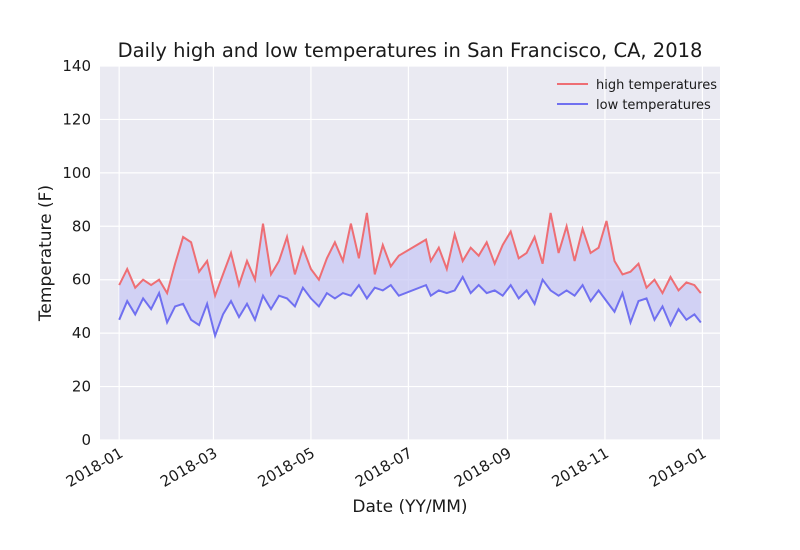 Image resolution: width=800 pixels, height=550 pixels. Describe the element at coordinates (94, 467) in the screenshot. I see `x-tick-label: 2018-01` at that location.